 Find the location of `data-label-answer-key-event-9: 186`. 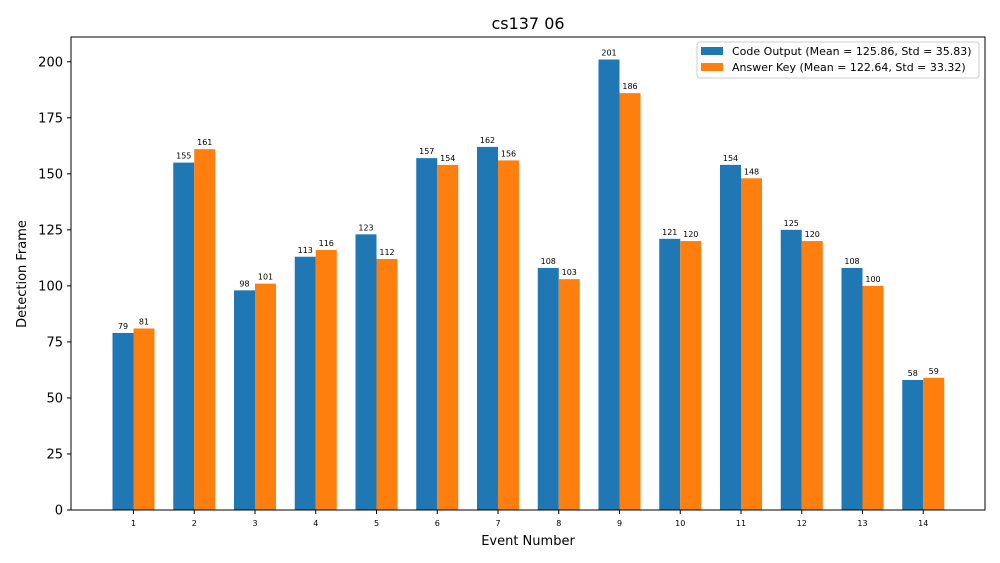

data-label-answer-key-event-9: 186 is located at coordinates (629, 86).